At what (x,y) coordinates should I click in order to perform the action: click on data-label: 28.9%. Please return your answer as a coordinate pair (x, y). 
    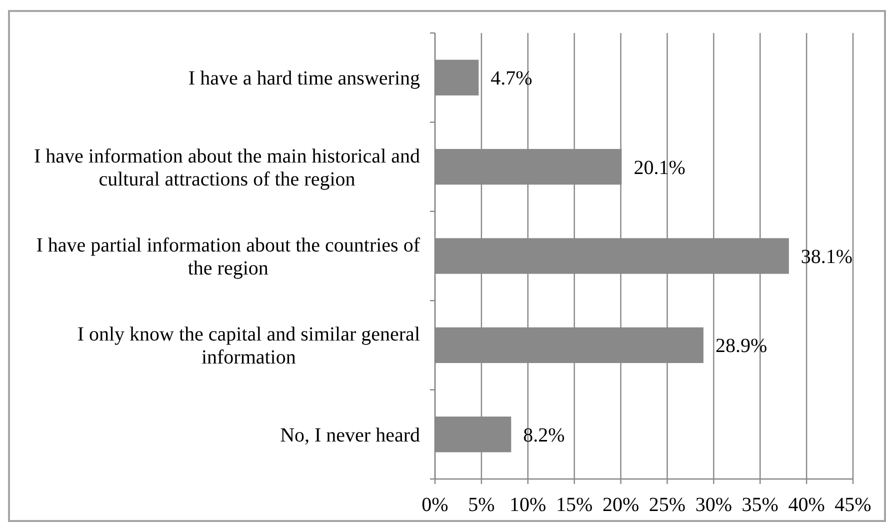
    Looking at the image, I should click on (741, 346).